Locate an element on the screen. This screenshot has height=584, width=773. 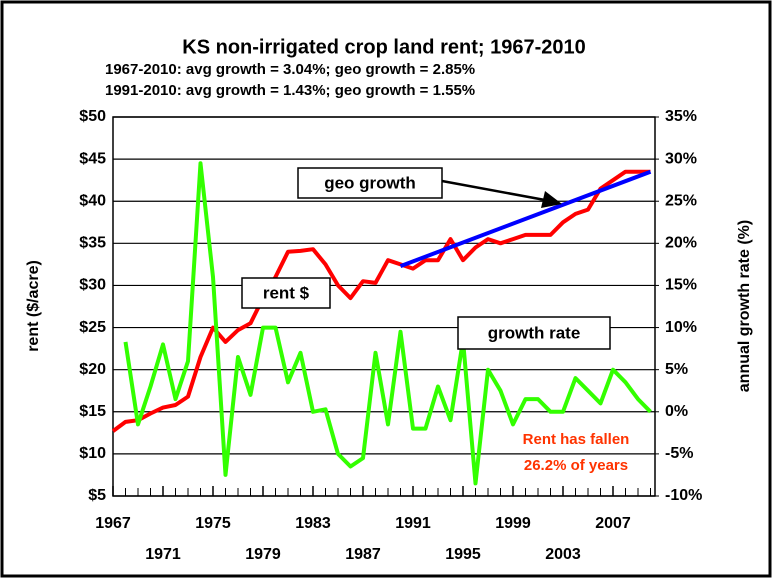
y2-tick-label: 30% is located at coordinates (681, 158).